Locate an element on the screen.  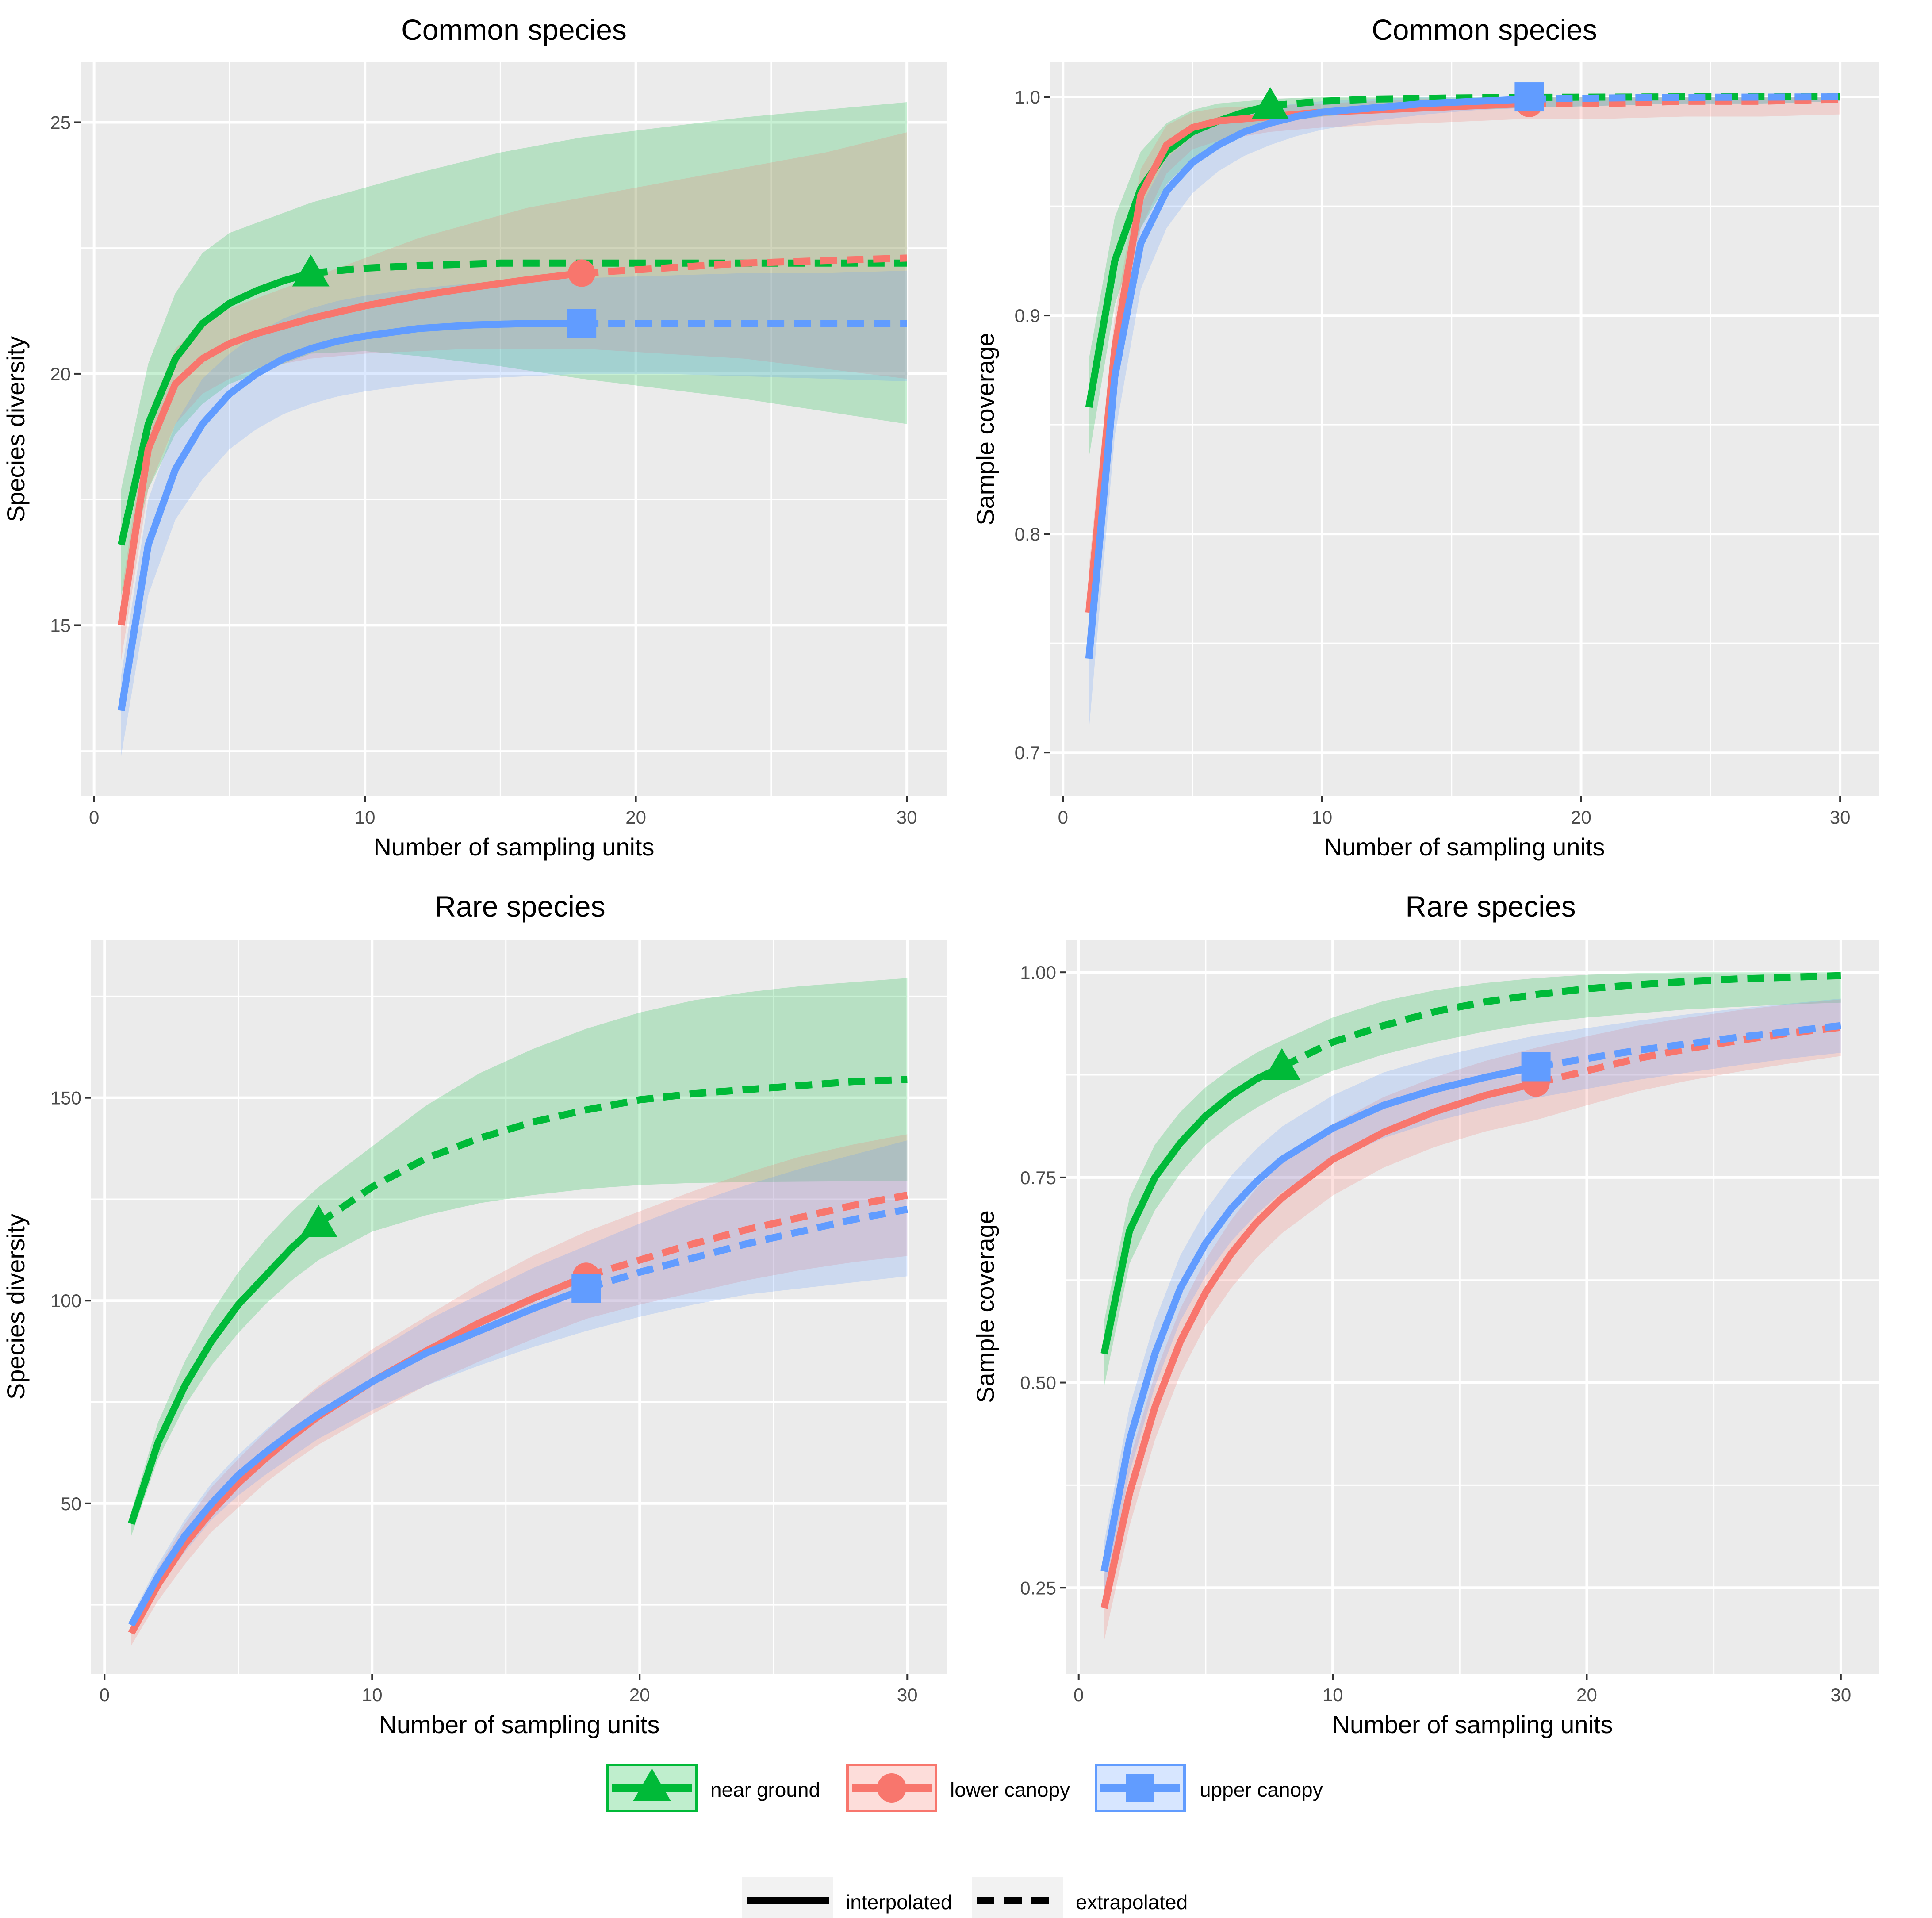
legend-label: extrapolated is located at coordinates (1132, 1902).